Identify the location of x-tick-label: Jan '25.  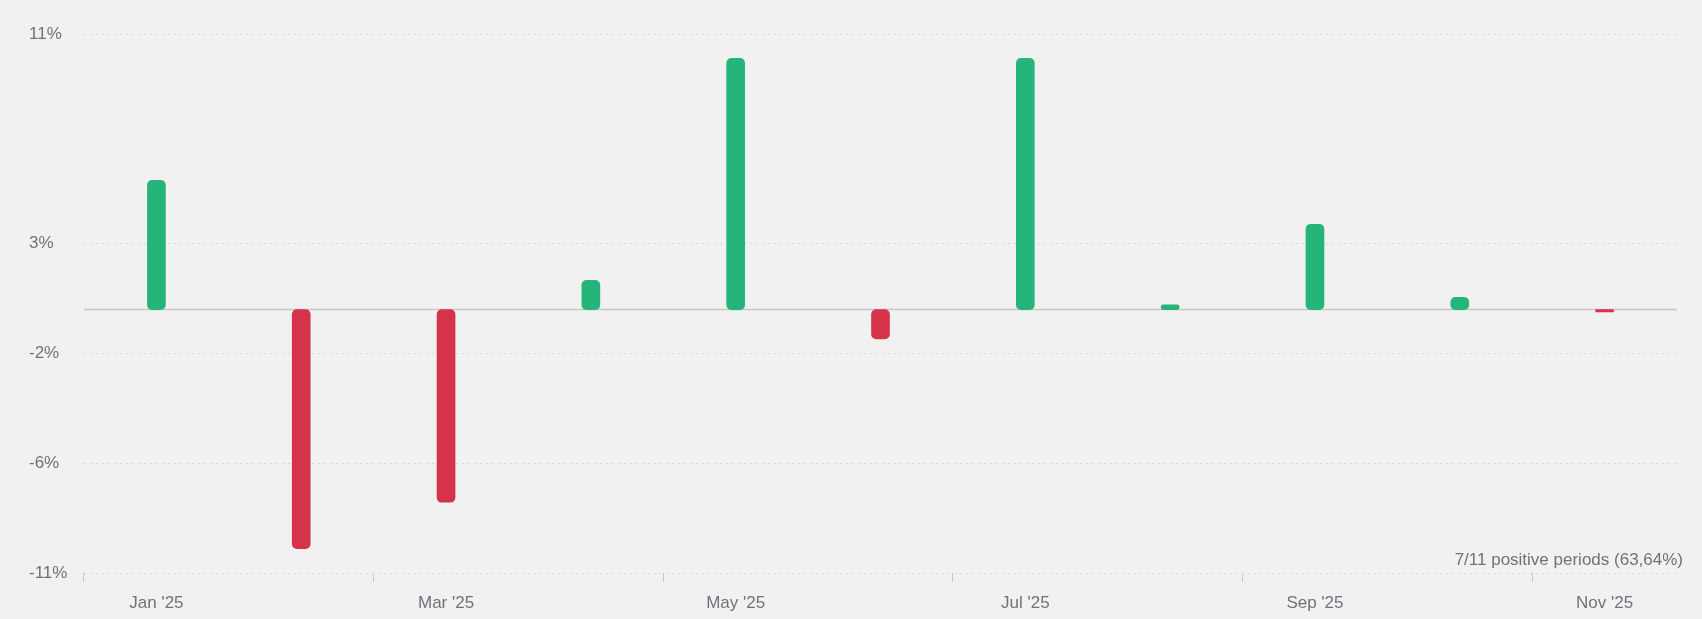
(156, 602).